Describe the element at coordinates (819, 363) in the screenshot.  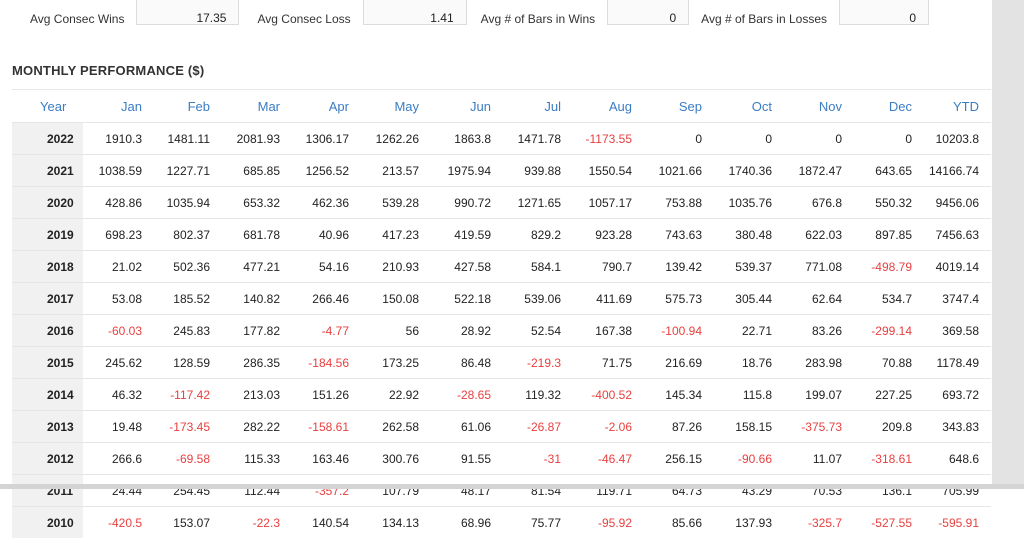
I see `month-value-cell: 283.98` at that location.